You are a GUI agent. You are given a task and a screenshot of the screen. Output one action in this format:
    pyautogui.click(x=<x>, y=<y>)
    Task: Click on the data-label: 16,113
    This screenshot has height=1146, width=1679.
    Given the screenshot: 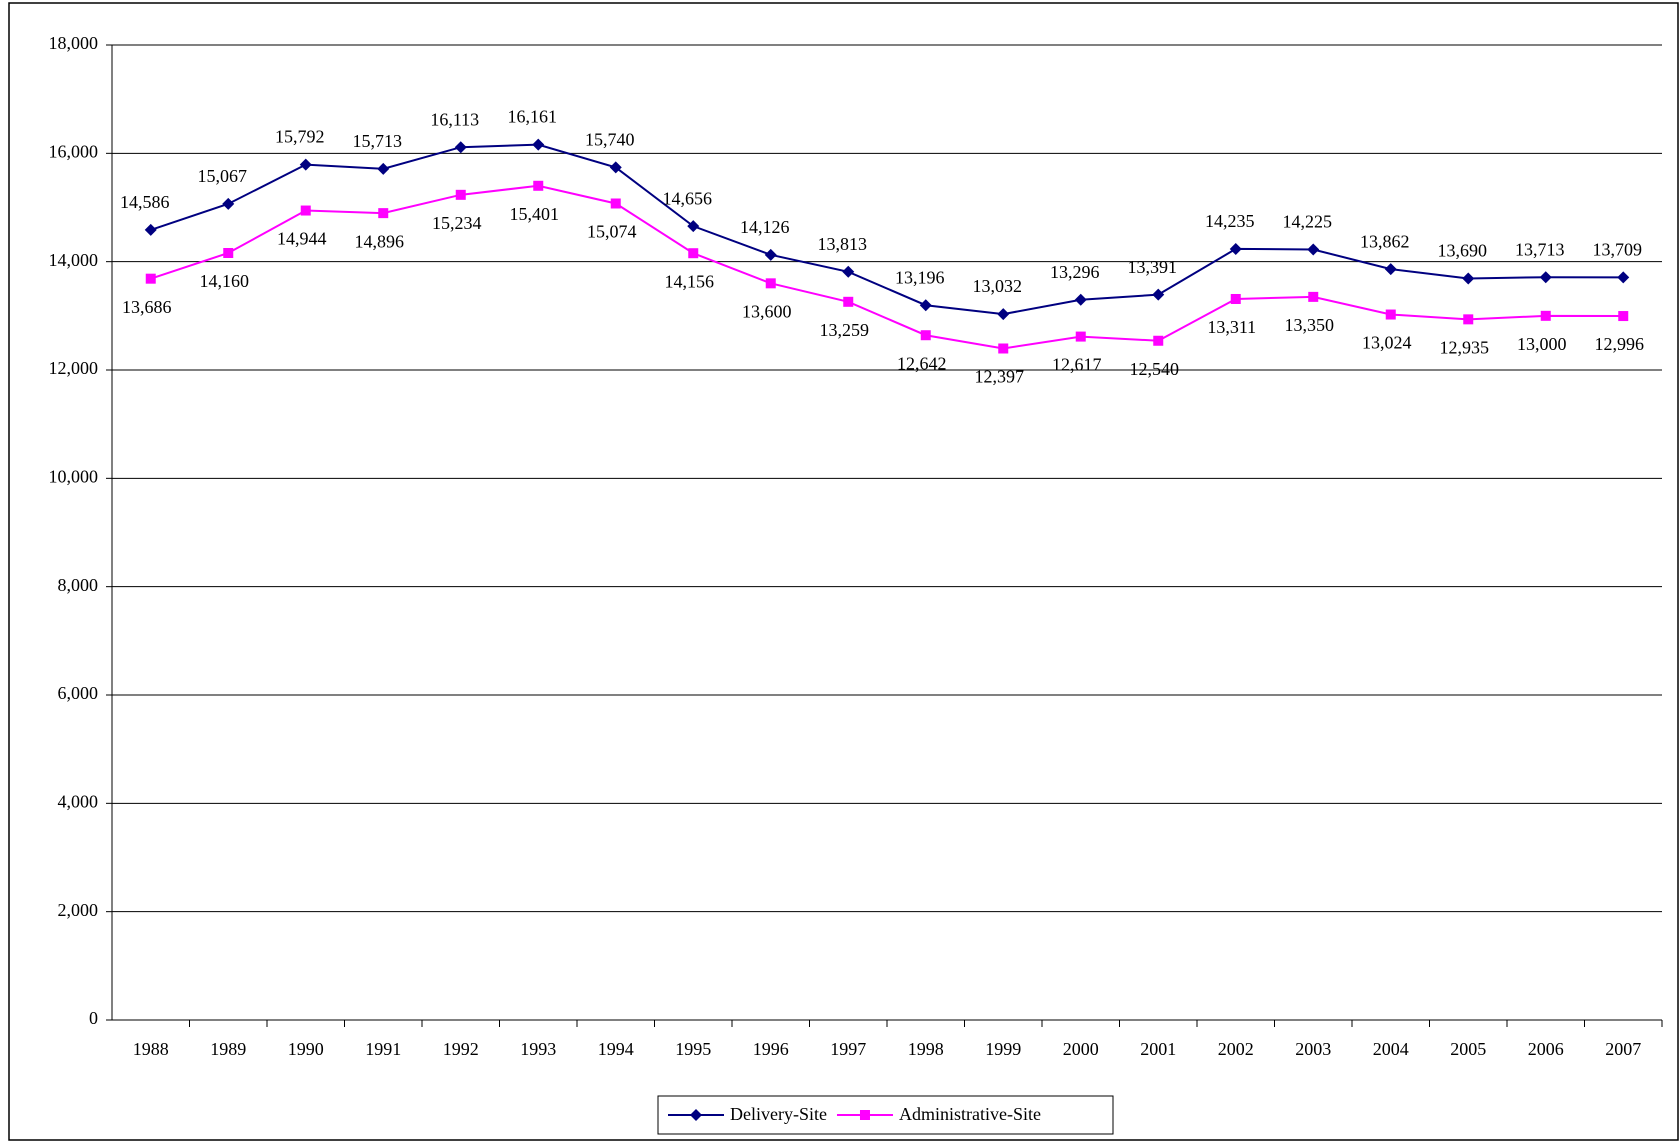 What is the action you would take?
    pyautogui.click(x=454, y=119)
    